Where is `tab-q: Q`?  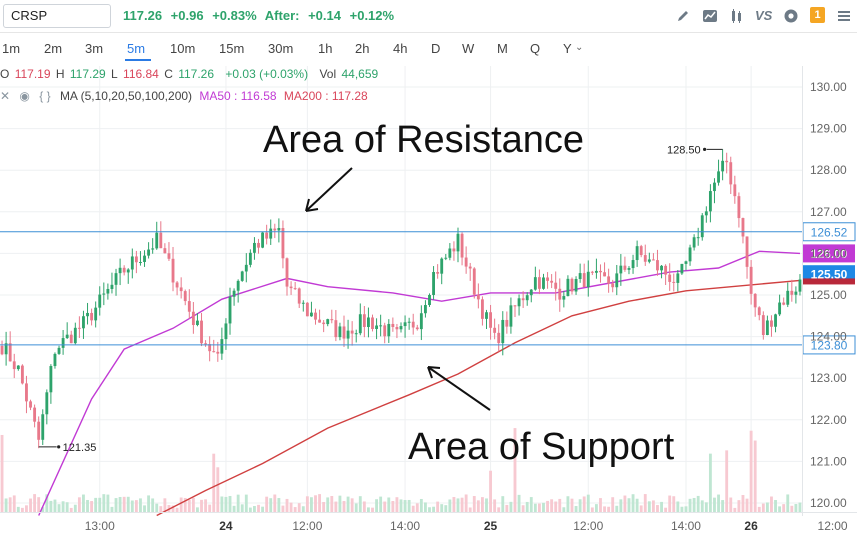 tab-q: Q is located at coordinates (535, 48).